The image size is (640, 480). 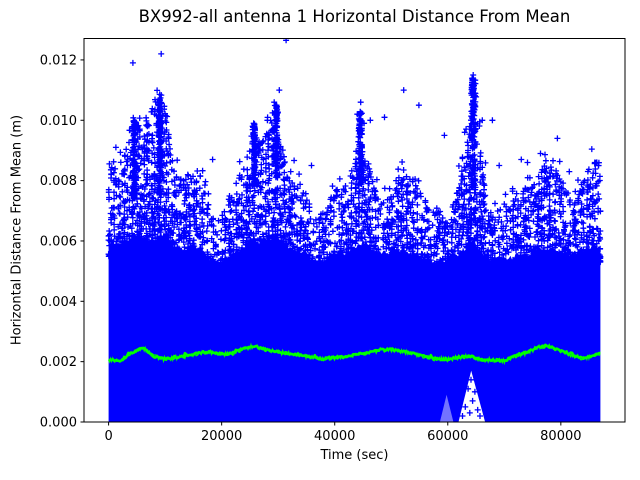 I want to click on y-tick-label: 0.000, so click(x=58, y=423).